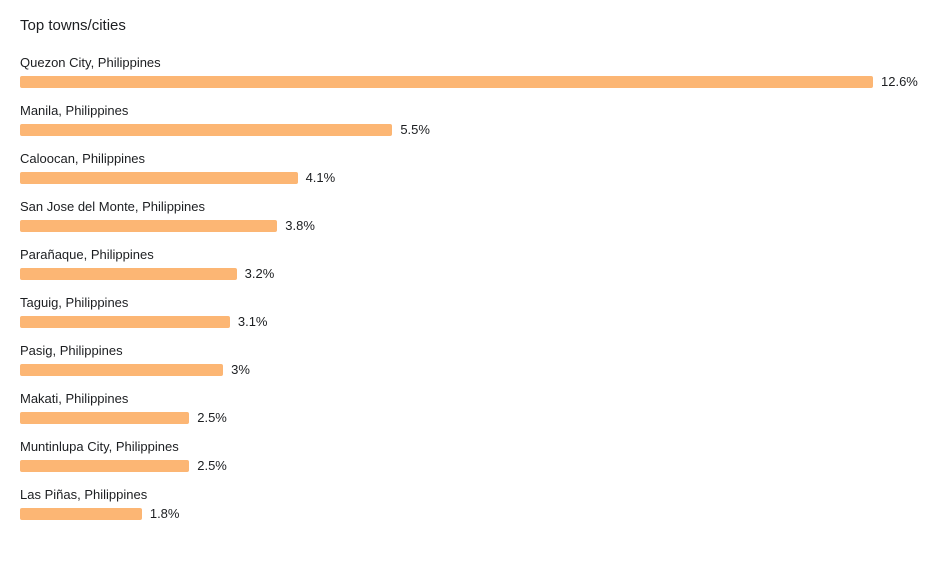  I want to click on value-label: 12.6%, so click(899, 81).